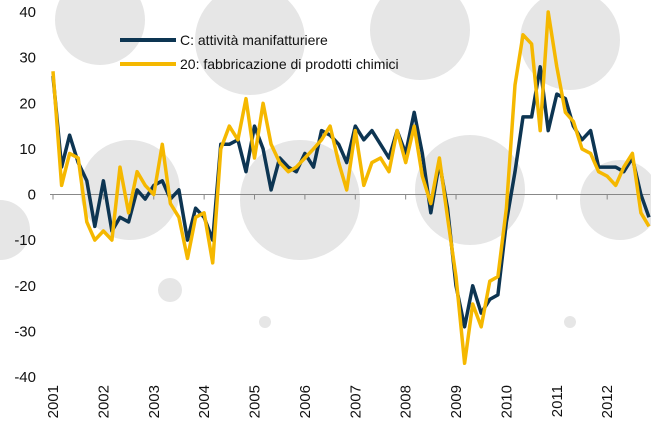 This screenshot has width=651, height=442. What do you see at coordinates (607, 401) in the screenshot?
I see `x-tick-label: 2012` at bounding box center [607, 401].